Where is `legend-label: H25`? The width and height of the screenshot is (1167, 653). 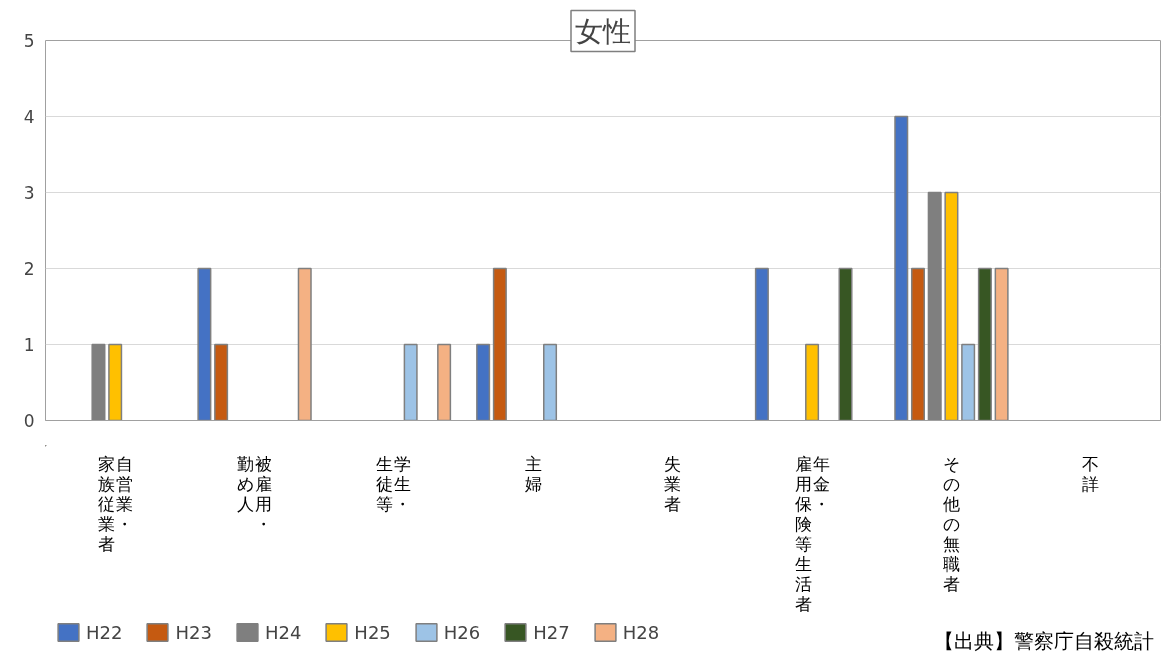
legend-label: H25 is located at coordinates (372, 632).